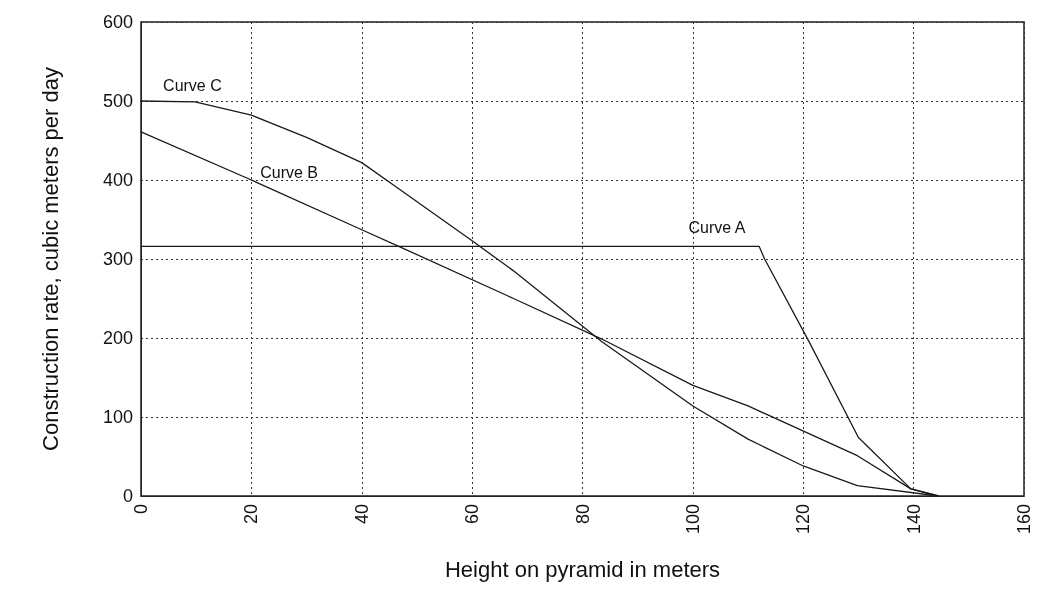 This screenshot has width=1058, height=598. I want to click on x-tick-label: 140, so click(913, 519).